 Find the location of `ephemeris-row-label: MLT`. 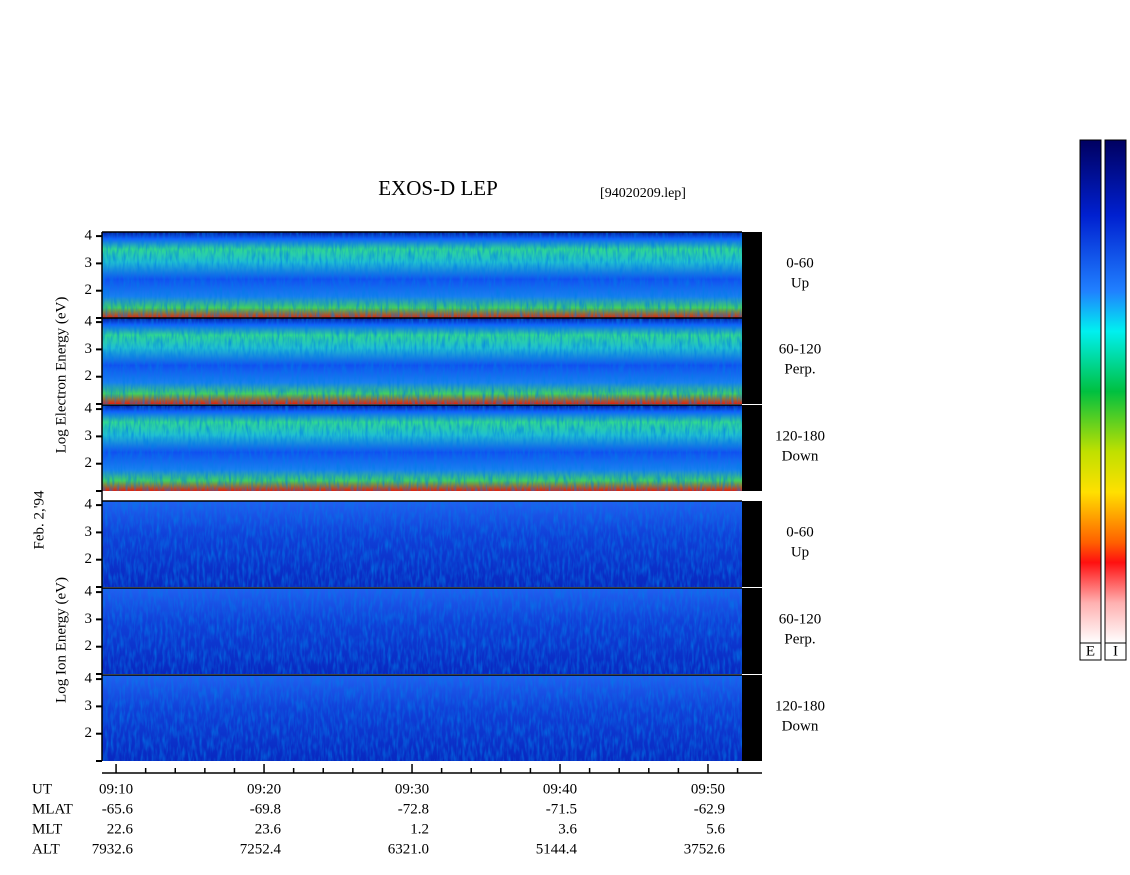

ephemeris-row-label: MLT is located at coordinates (47, 829).